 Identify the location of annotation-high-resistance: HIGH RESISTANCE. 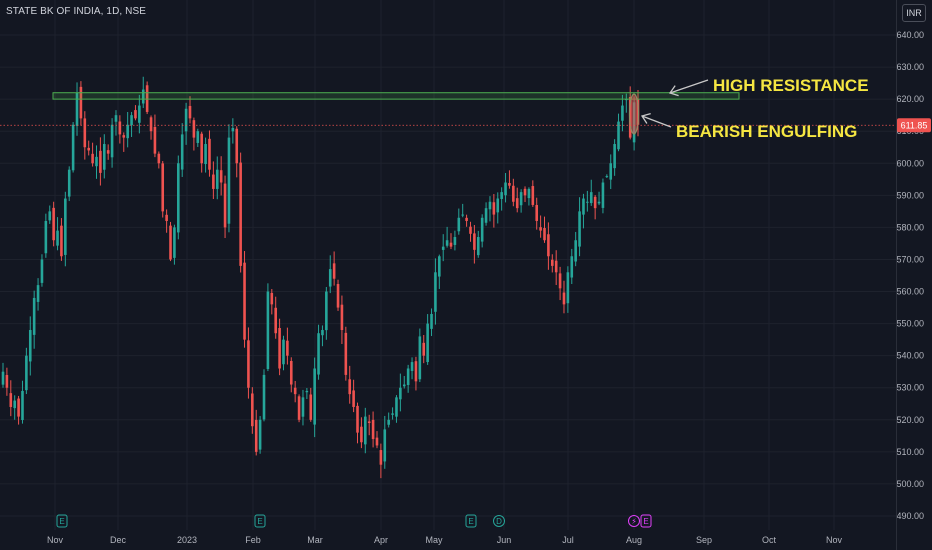
(791, 85).